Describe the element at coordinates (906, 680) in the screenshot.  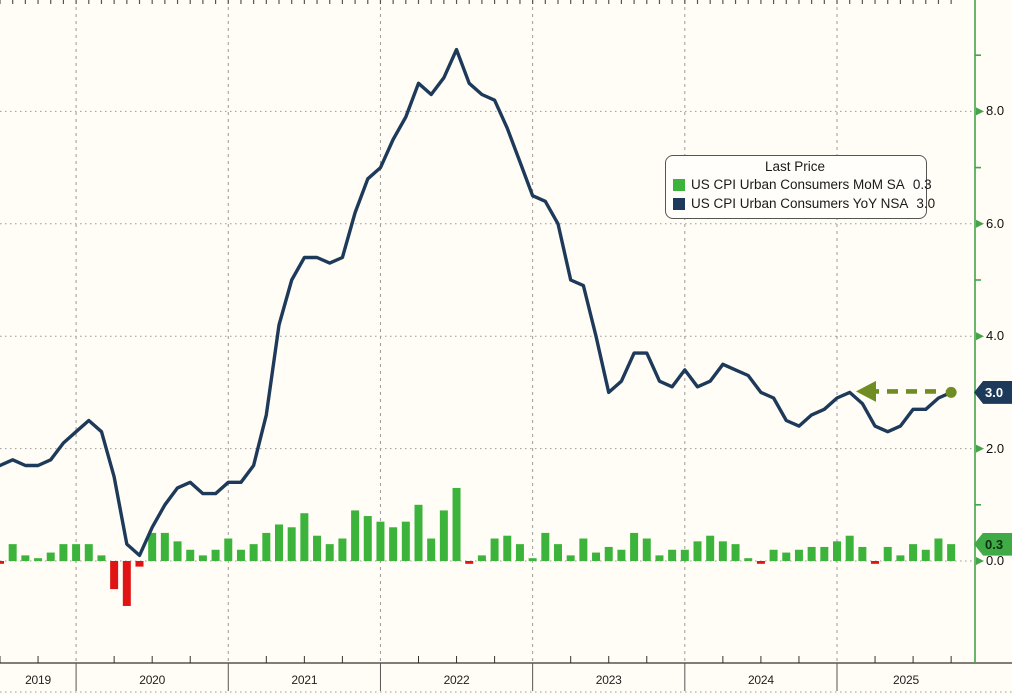
I see `x-axis-year-label: 2025` at that location.